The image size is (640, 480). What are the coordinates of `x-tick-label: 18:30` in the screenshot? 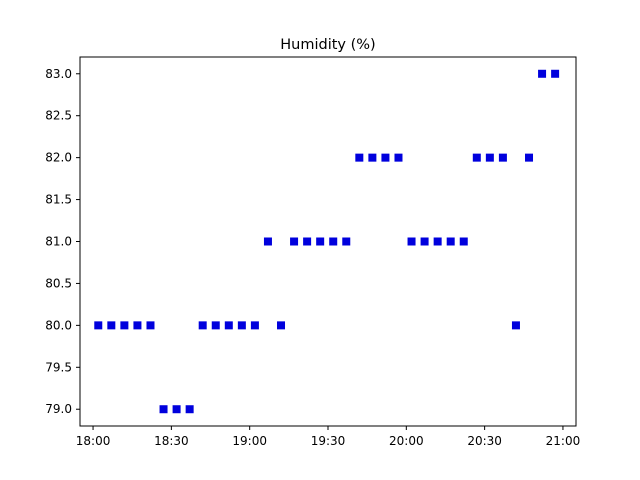 It's located at (171, 441).